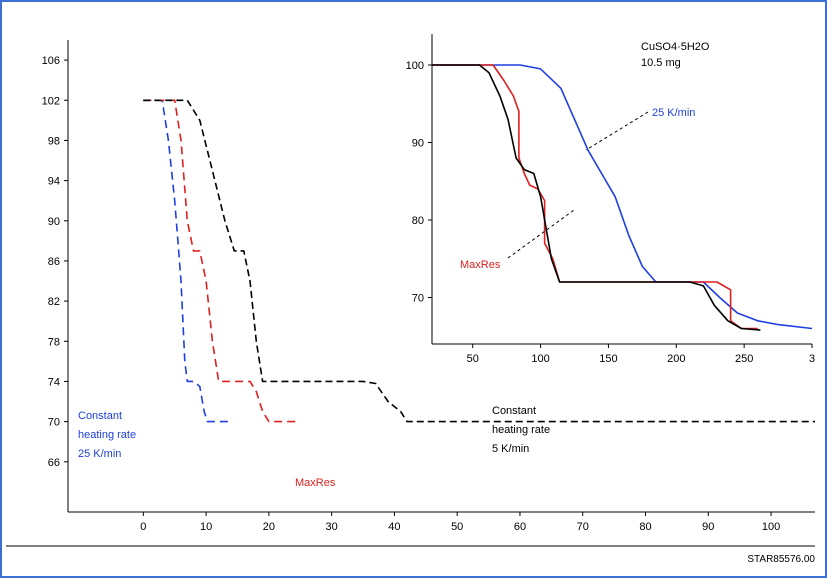  I want to click on x-tick-label: 10, so click(206, 527).